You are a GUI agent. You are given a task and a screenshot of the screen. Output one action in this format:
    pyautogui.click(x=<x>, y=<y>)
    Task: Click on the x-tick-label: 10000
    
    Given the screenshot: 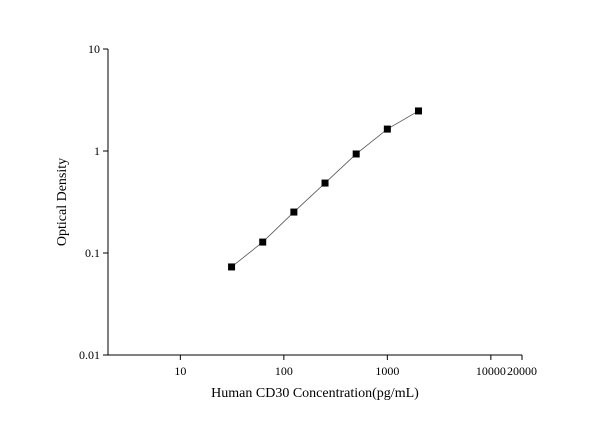 What is the action you would take?
    pyautogui.click(x=491, y=371)
    